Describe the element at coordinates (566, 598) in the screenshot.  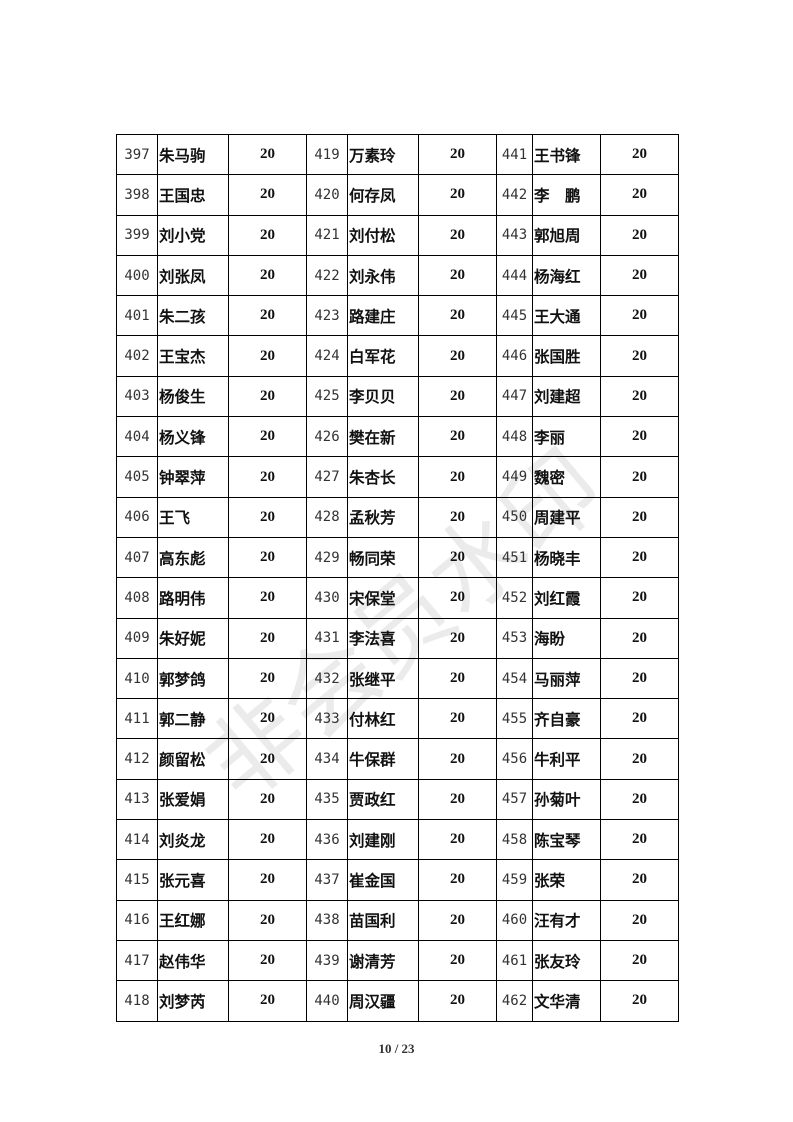
I see `entry-name: 刘红霞` at that location.